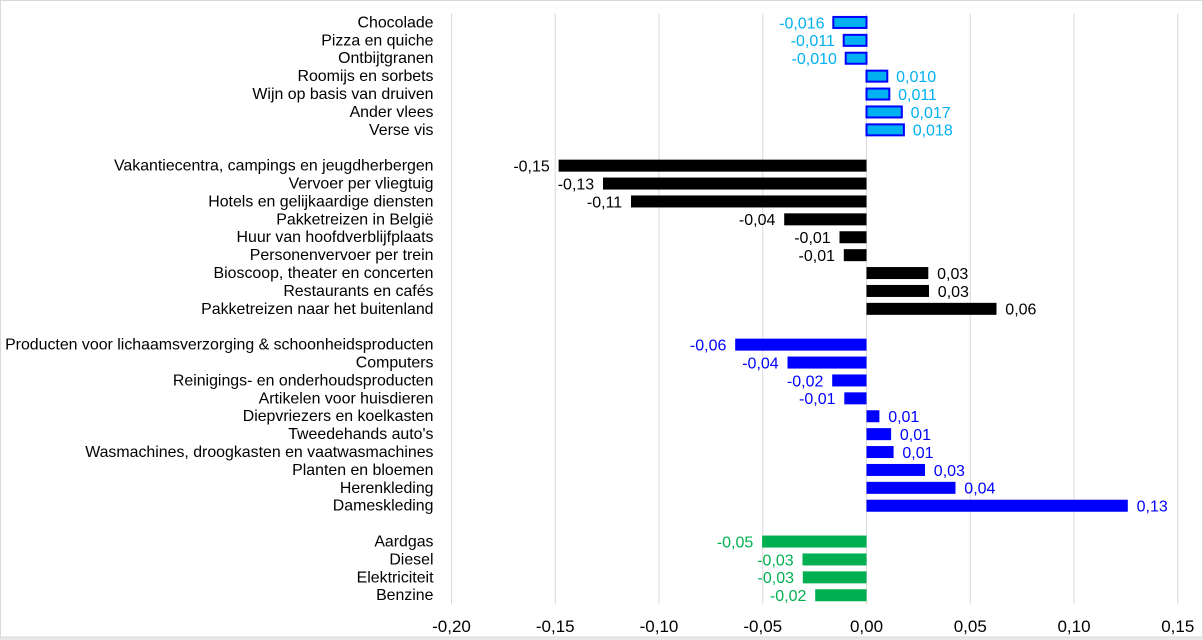  Describe the element at coordinates (365, 76) in the screenshot. I see `svg-text: Roomijs en sorbets` at that location.